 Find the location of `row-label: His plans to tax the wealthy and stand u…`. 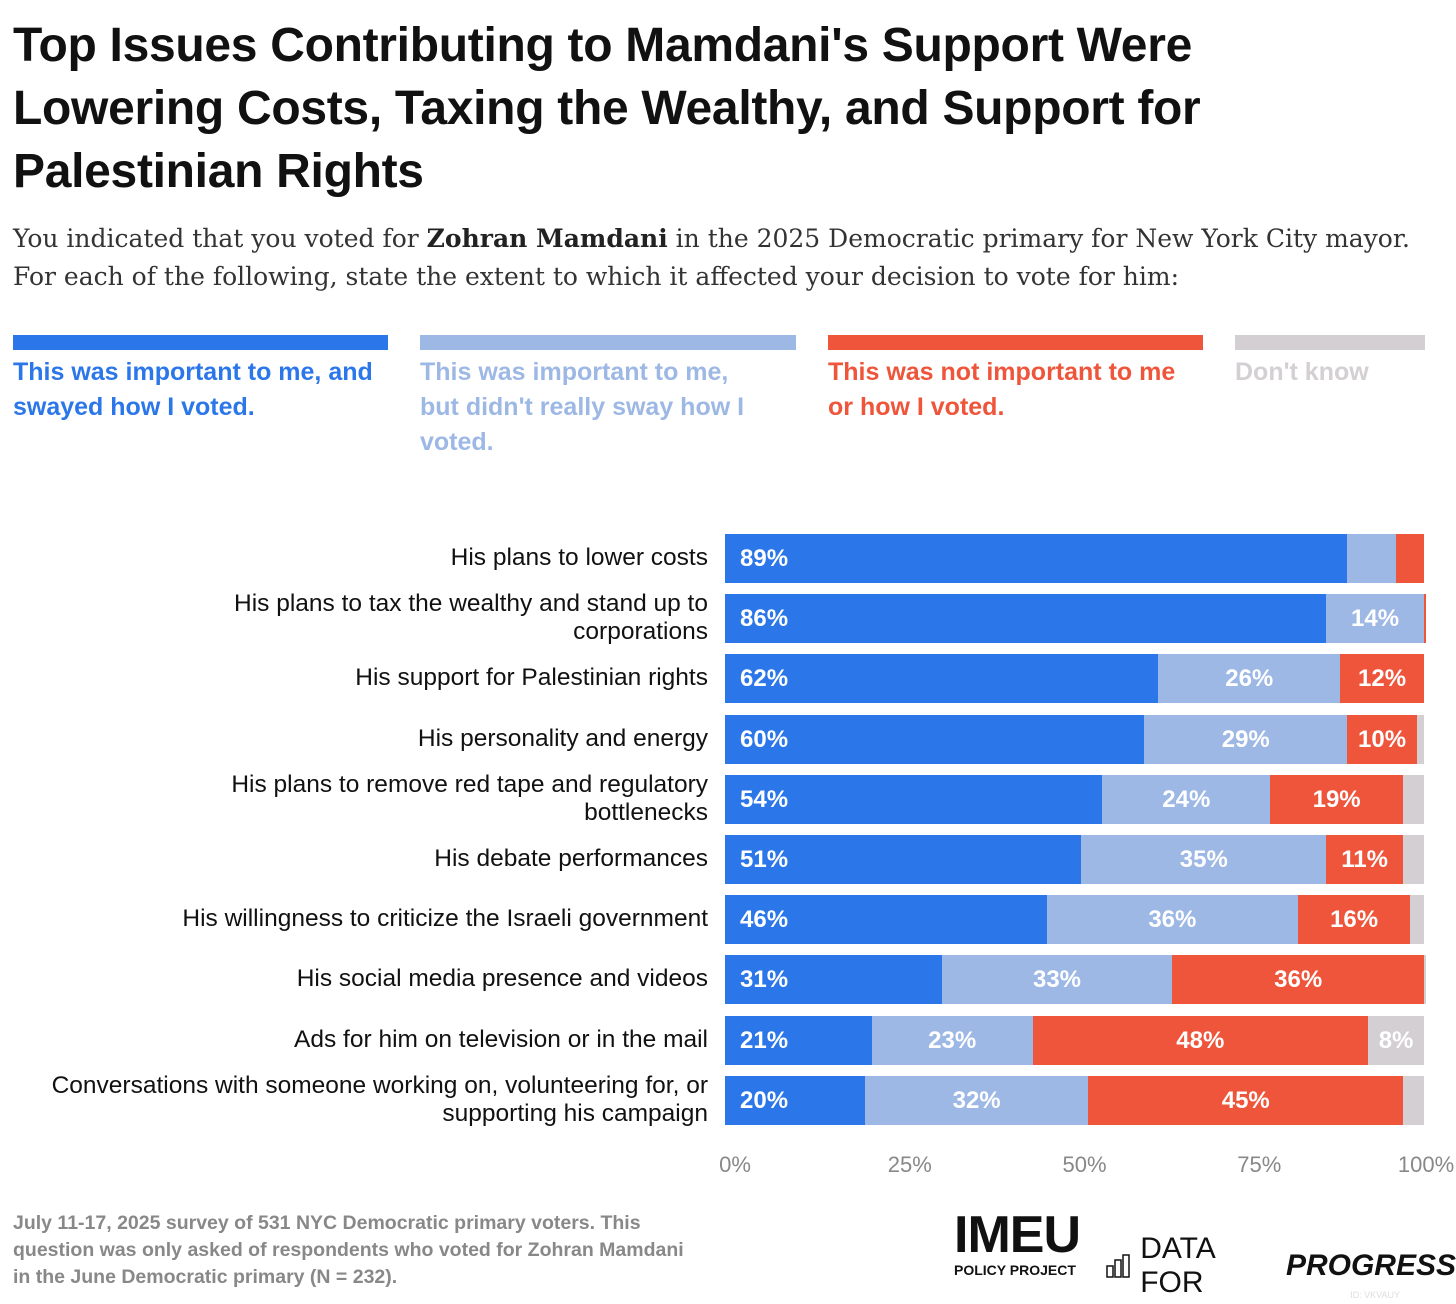

row-label: His plans to tax the wealthy and stand u… is located at coordinates (471, 618).